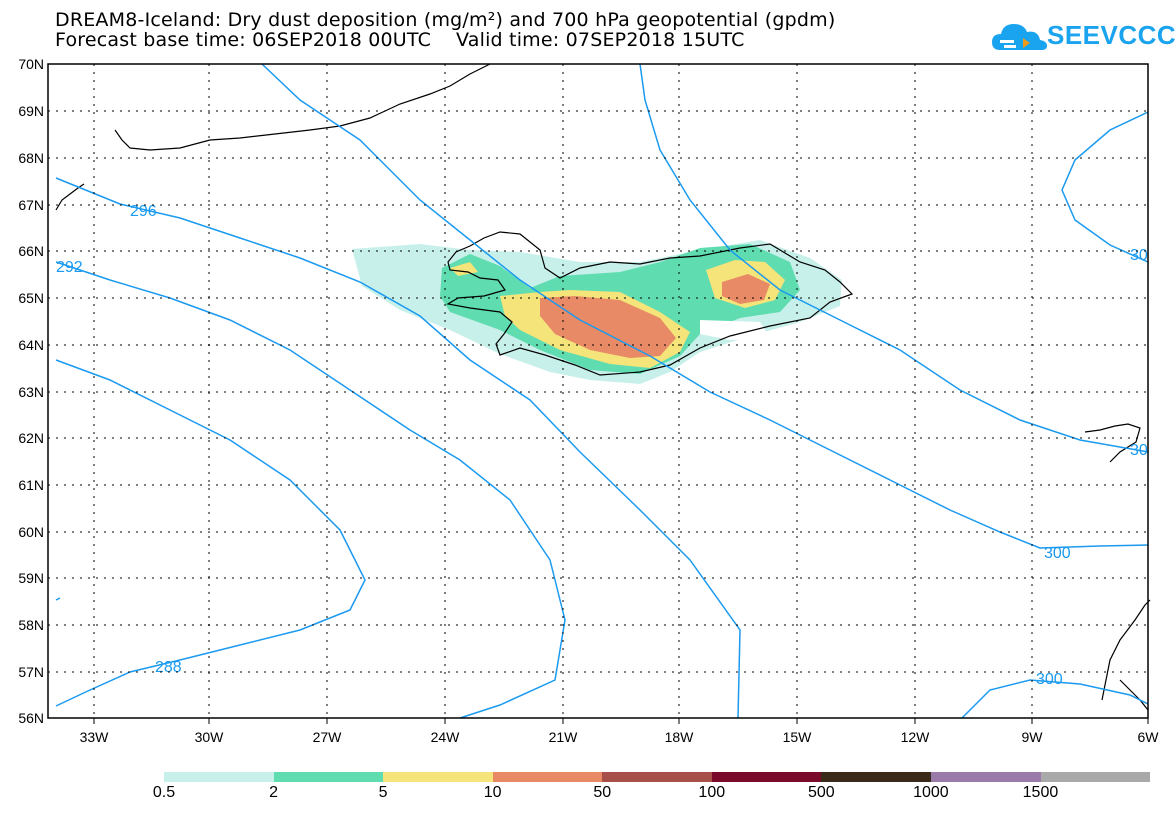  I want to click on lat-label: 62N, so click(31, 438).